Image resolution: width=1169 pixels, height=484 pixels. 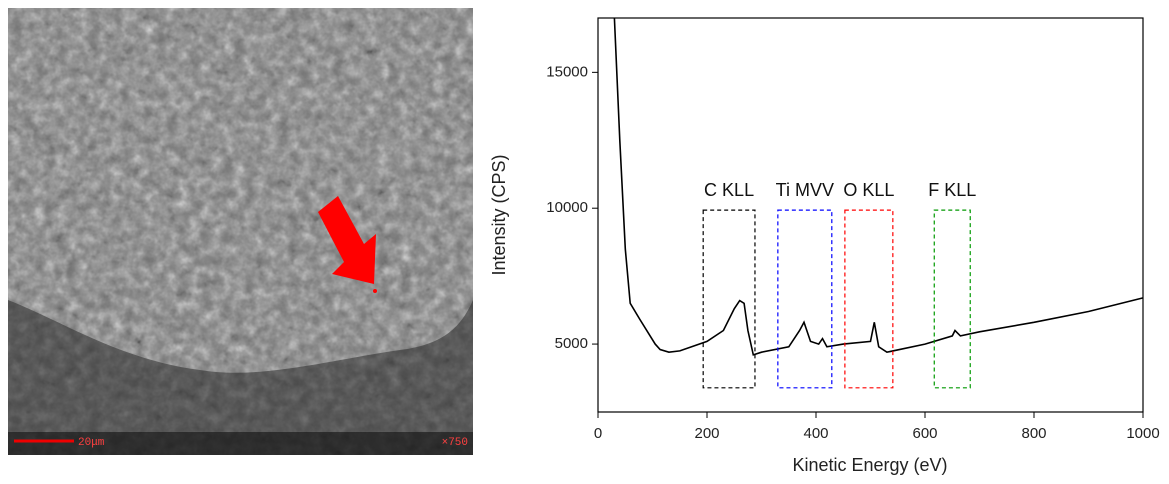 What do you see at coordinates (347, 240) in the screenshot?
I see `arrow` at bounding box center [347, 240].